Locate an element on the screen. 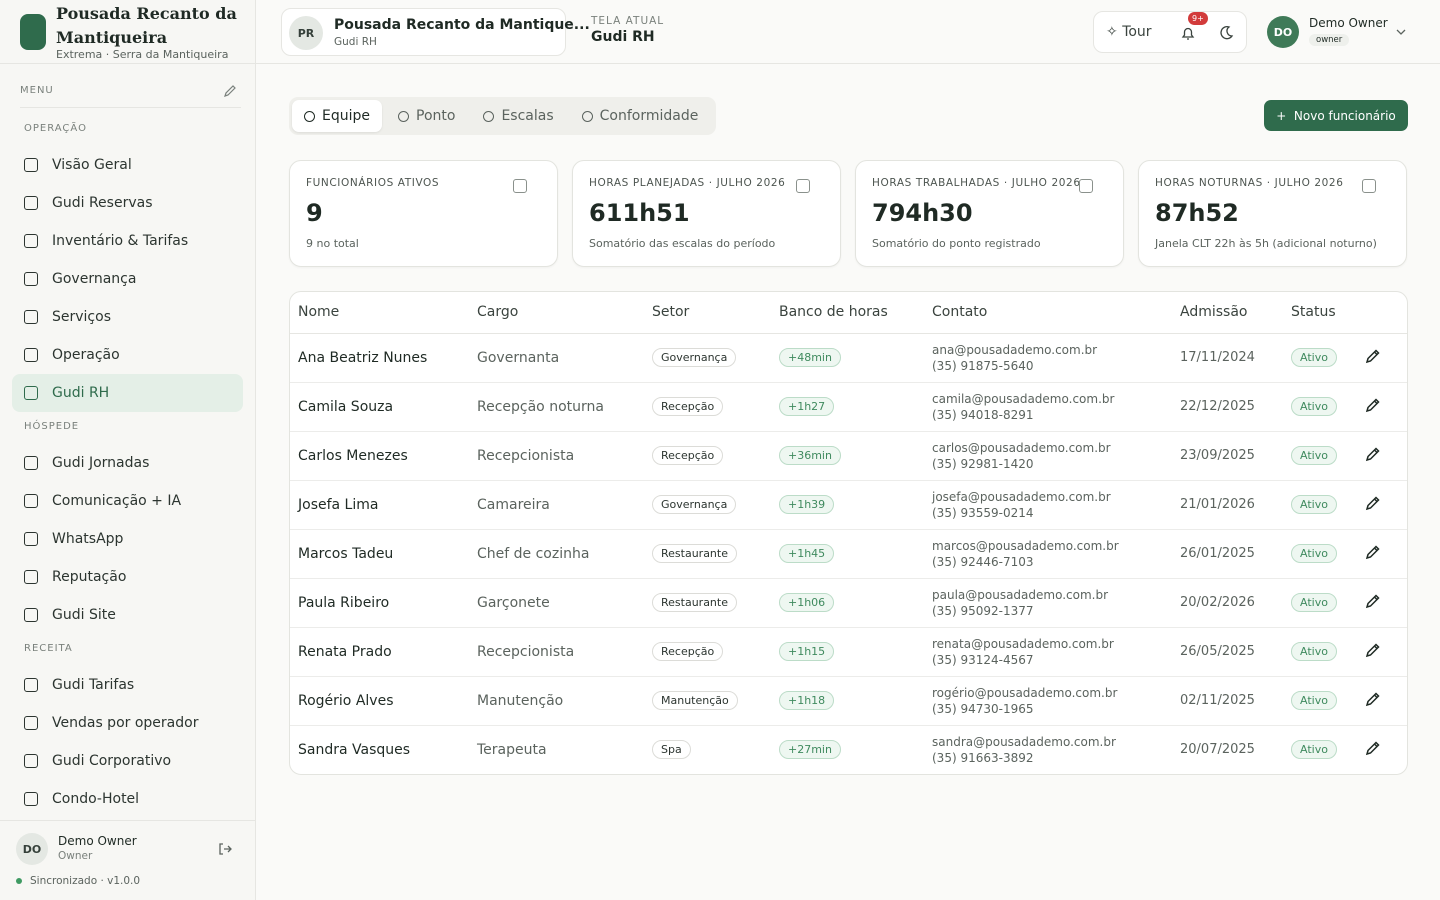 This screenshot has width=1440, height=900. admission-date: 21/01/2026 is located at coordinates (1217, 504).